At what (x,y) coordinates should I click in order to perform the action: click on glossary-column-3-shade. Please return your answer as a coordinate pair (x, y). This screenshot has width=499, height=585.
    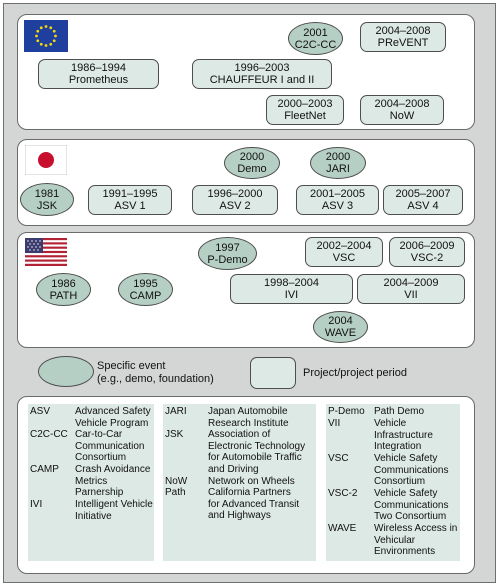
    Looking at the image, I should click on (393, 482).